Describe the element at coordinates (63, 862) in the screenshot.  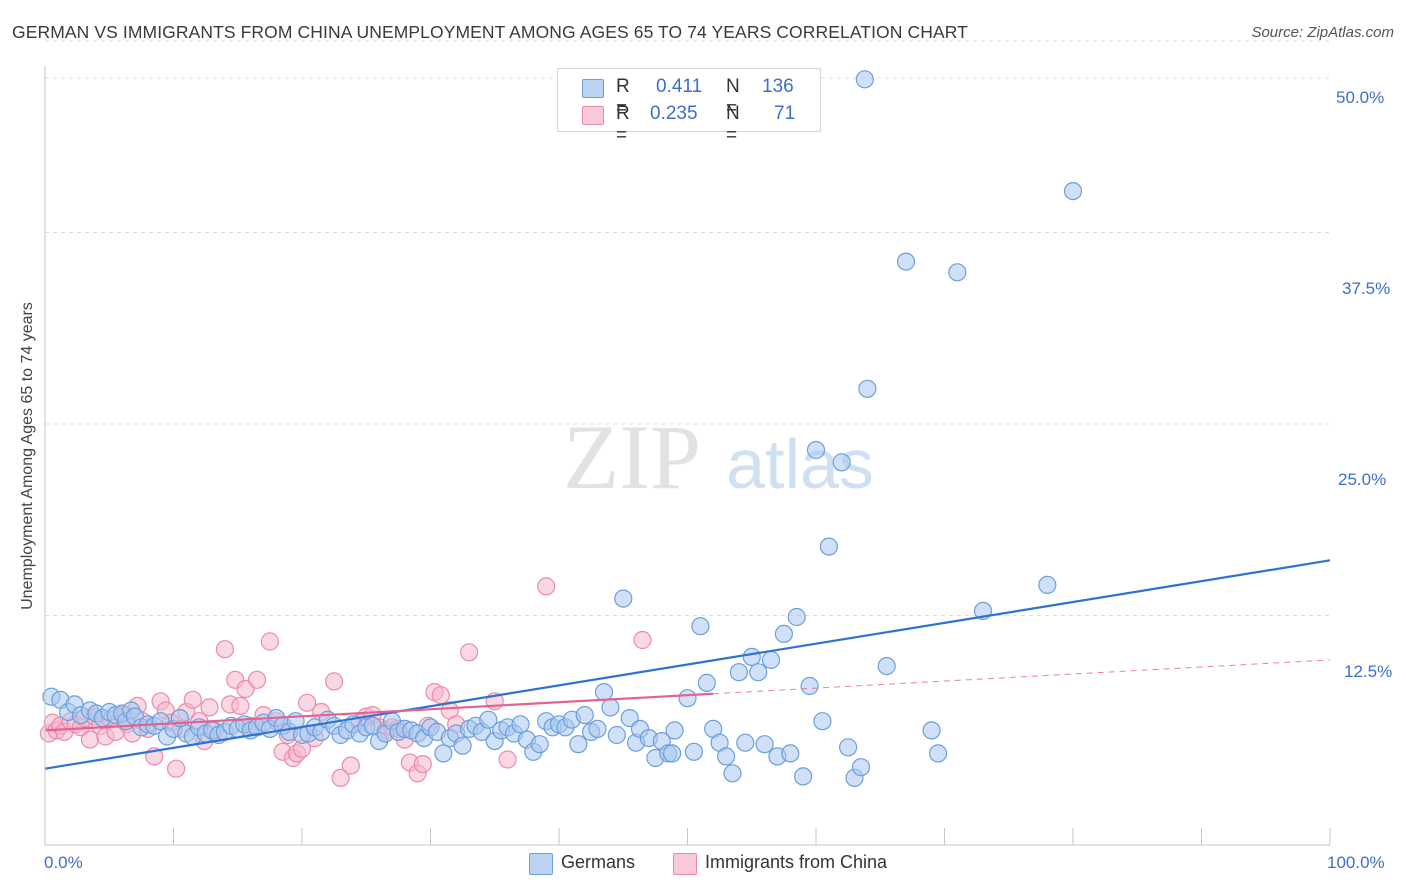
I see `x-tick-label-min: 0.0%` at that location.